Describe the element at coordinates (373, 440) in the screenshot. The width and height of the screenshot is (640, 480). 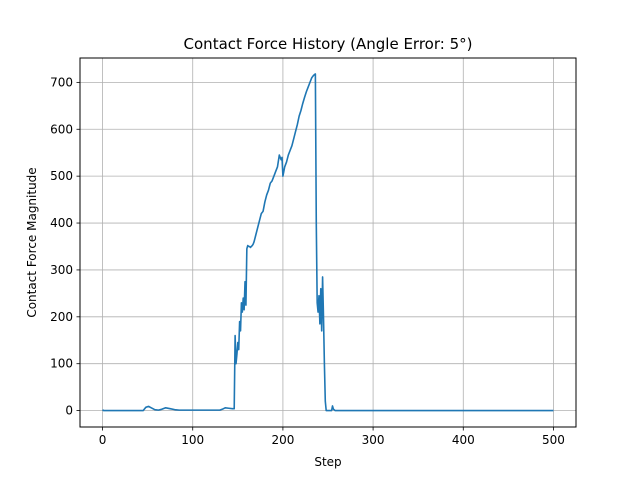
I see `x-tick-label: 300` at that location.